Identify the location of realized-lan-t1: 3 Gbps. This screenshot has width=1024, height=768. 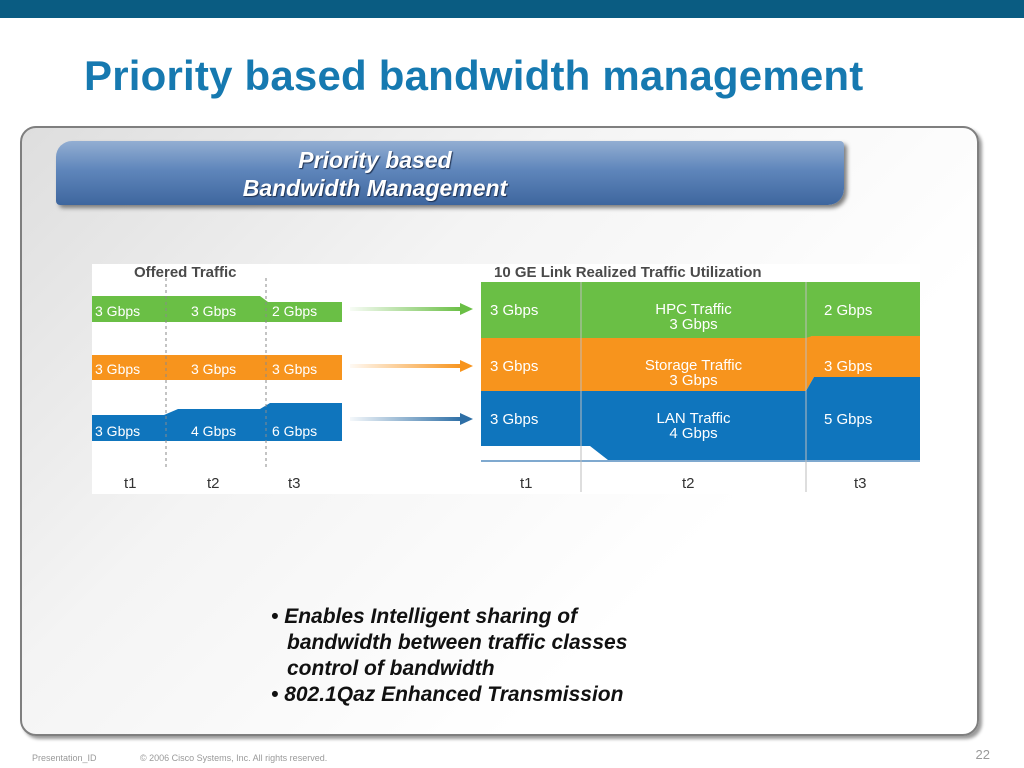
(514, 419).